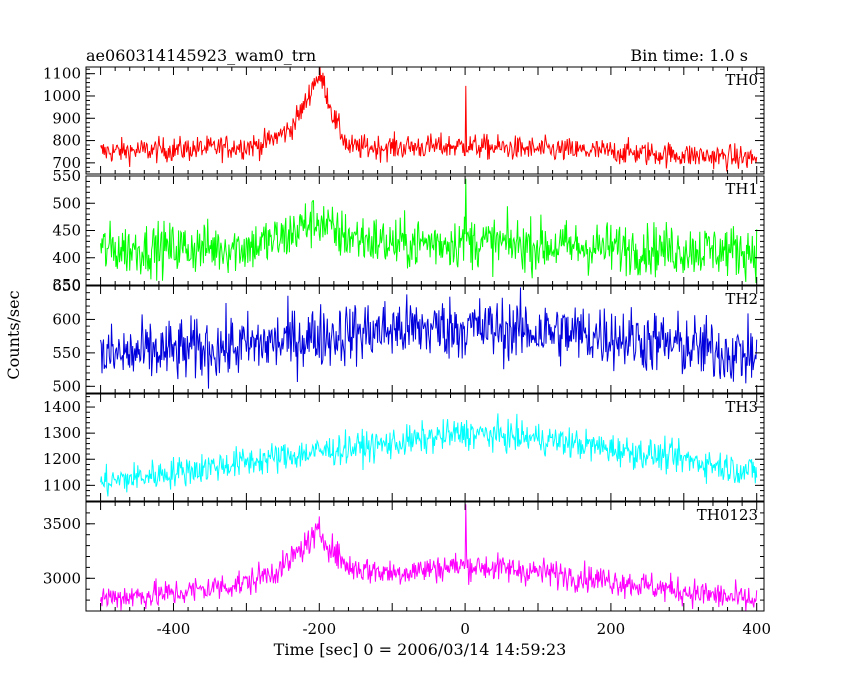 The height and width of the screenshot is (680, 850). I want to click on series-th0123, so click(429, 557).